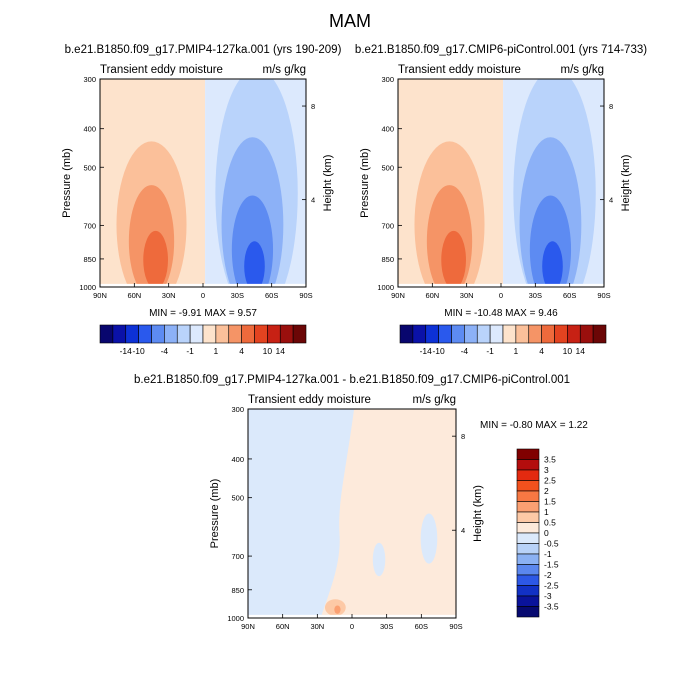 The image size is (700, 700). I want to click on panel-units: m/s g/kg, so click(284, 70).